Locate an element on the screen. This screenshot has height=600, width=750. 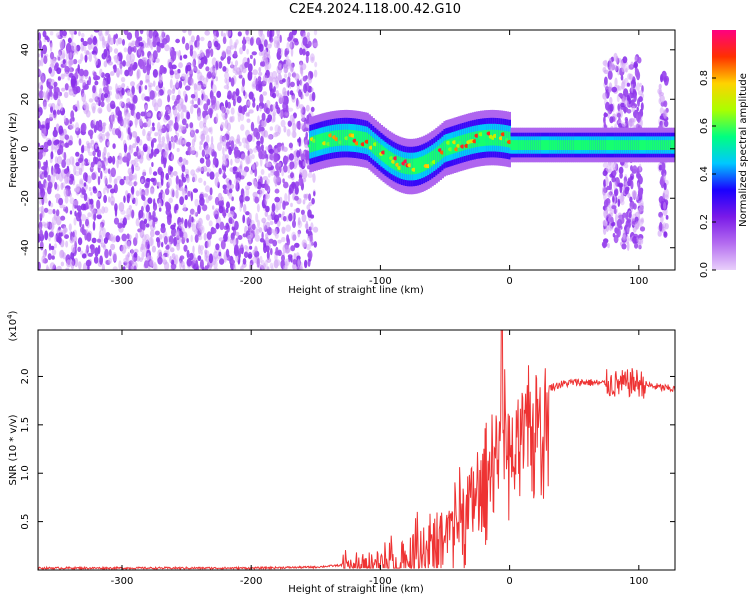
snr-y-tick-label: 0.5 is located at coordinates (25, 522).